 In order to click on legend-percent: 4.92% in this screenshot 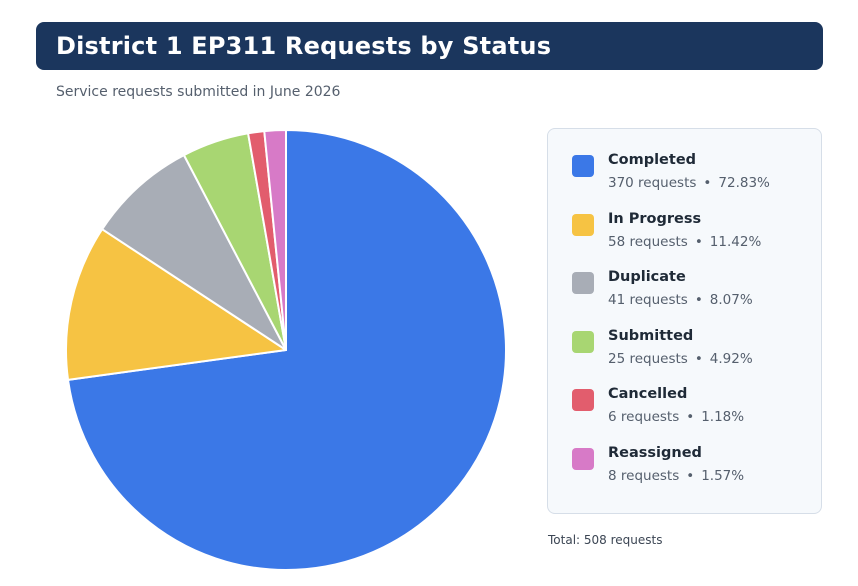, I will do `click(731, 358)`.